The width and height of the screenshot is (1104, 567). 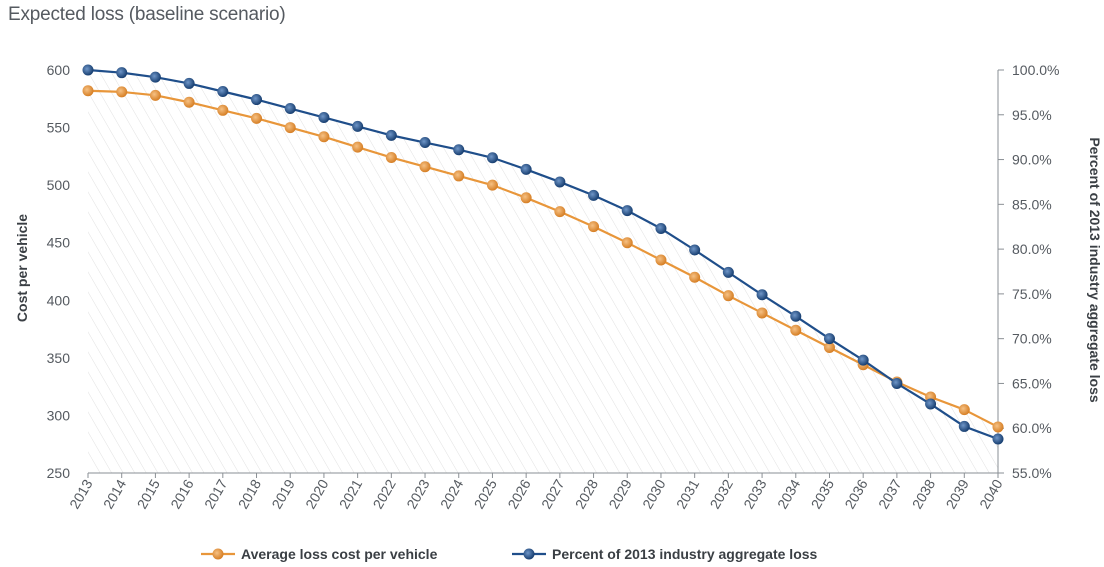 What do you see at coordinates (519, 493) in the screenshot?
I see `x-tick-label: 2026` at bounding box center [519, 493].